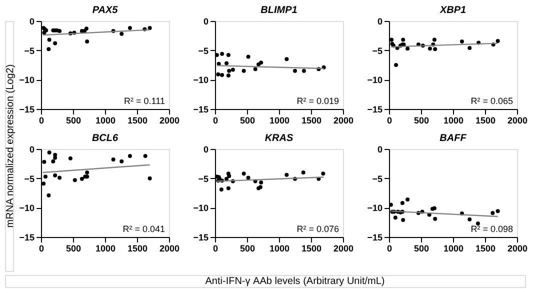  Describe the element at coordinates (143, 229) in the screenshot. I see `annotation: R² = 0.041` at that location.